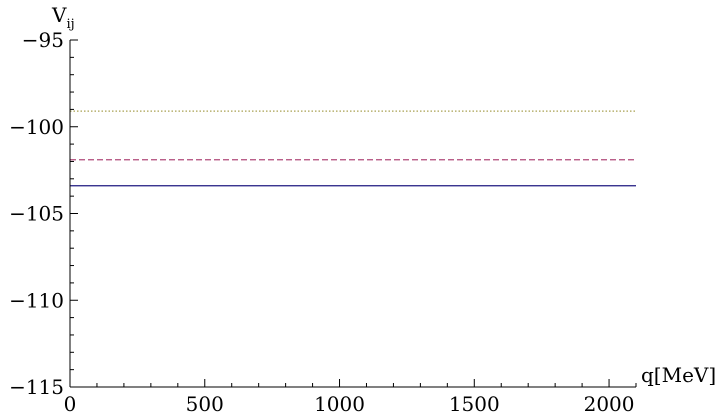  What do you see at coordinates (36, 387) in the screenshot?
I see `y-tick-label: −115` at bounding box center [36, 387].